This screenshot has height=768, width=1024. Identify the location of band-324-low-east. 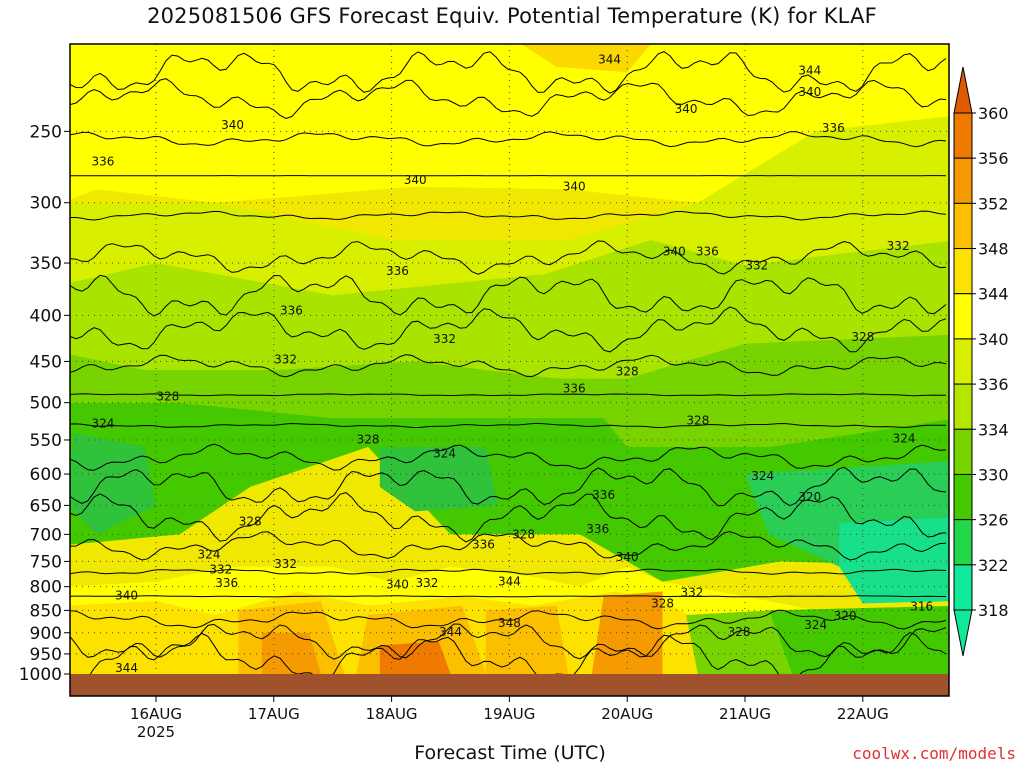
(858, 639).